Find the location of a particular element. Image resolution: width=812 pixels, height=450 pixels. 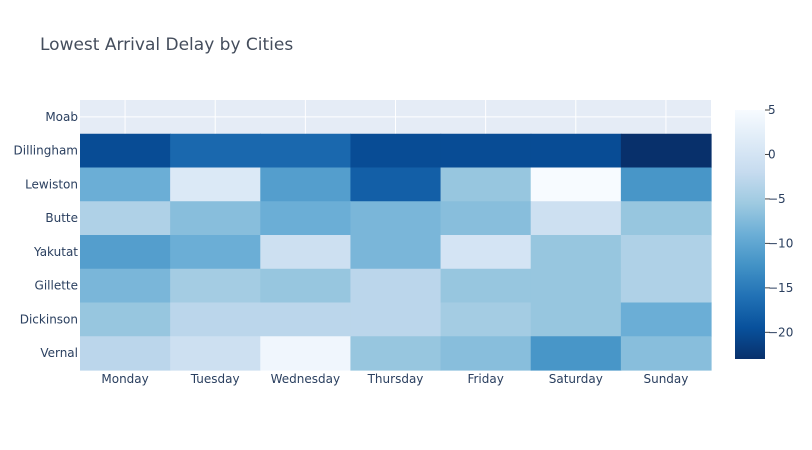

y-tick-label: Dillingham is located at coordinates (46, 151).